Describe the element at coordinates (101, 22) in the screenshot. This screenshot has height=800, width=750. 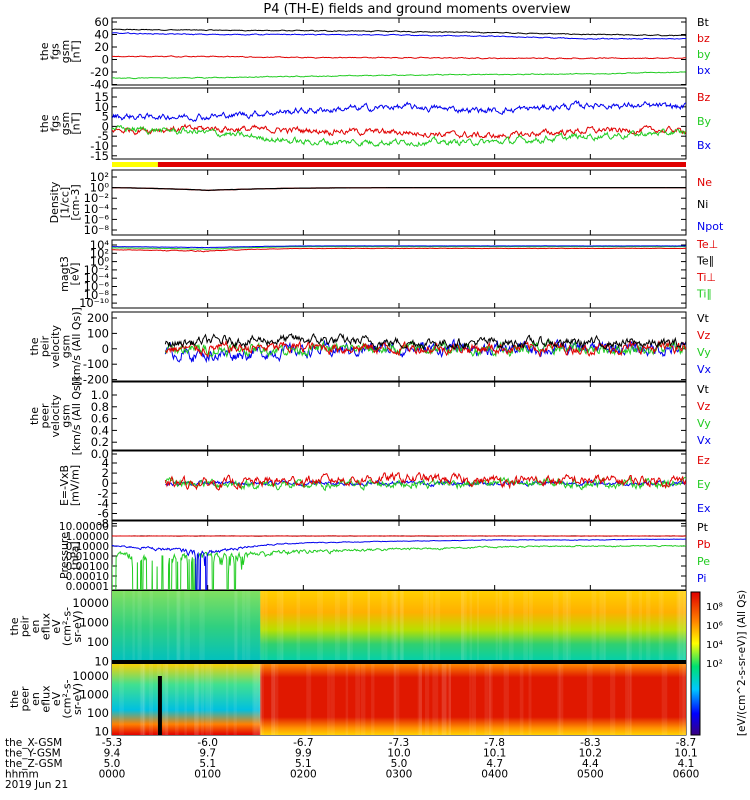
I see `y-tick-label: 60` at that location.